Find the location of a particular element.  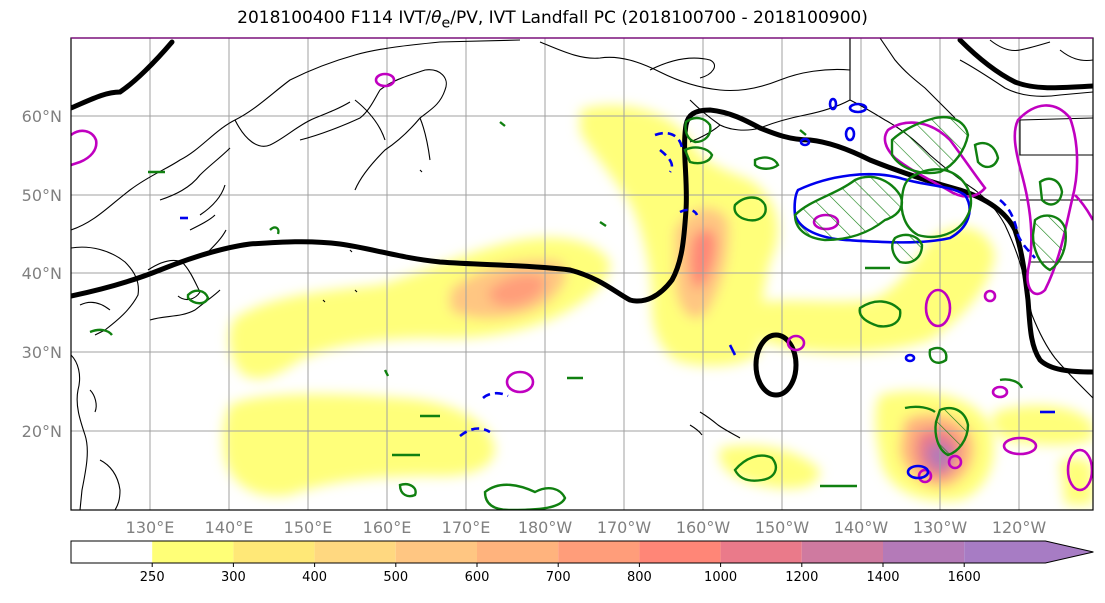

colorbar-tick-label: 500 is located at coordinates (395, 577).